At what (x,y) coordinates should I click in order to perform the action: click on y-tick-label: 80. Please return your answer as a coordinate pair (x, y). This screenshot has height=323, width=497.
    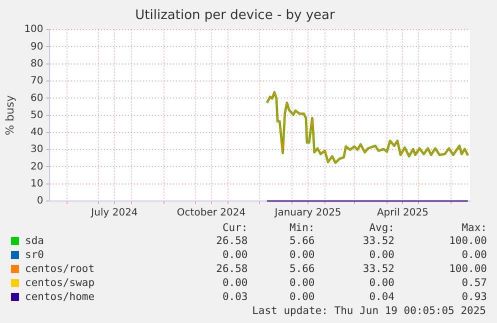
    Looking at the image, I should click on (37, 64).